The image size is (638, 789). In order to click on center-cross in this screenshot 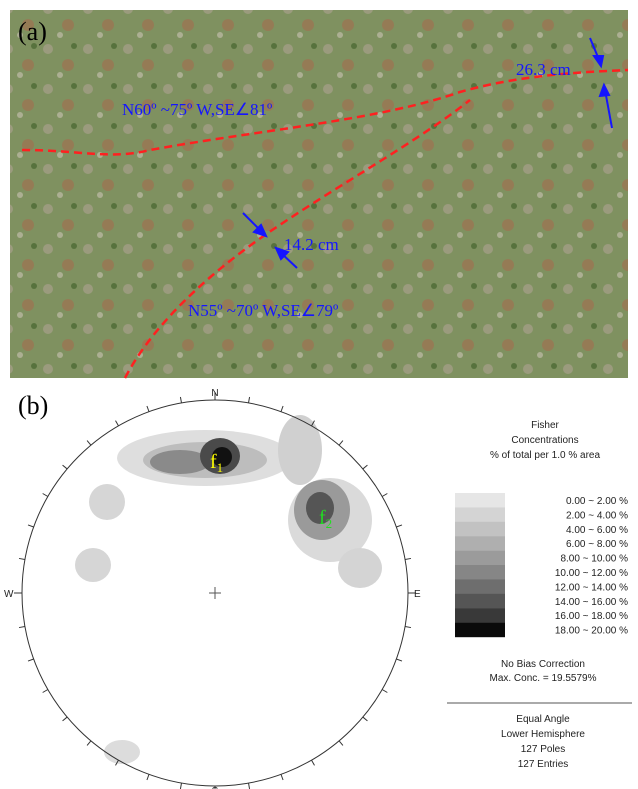, I will do `click(215, 593)`.